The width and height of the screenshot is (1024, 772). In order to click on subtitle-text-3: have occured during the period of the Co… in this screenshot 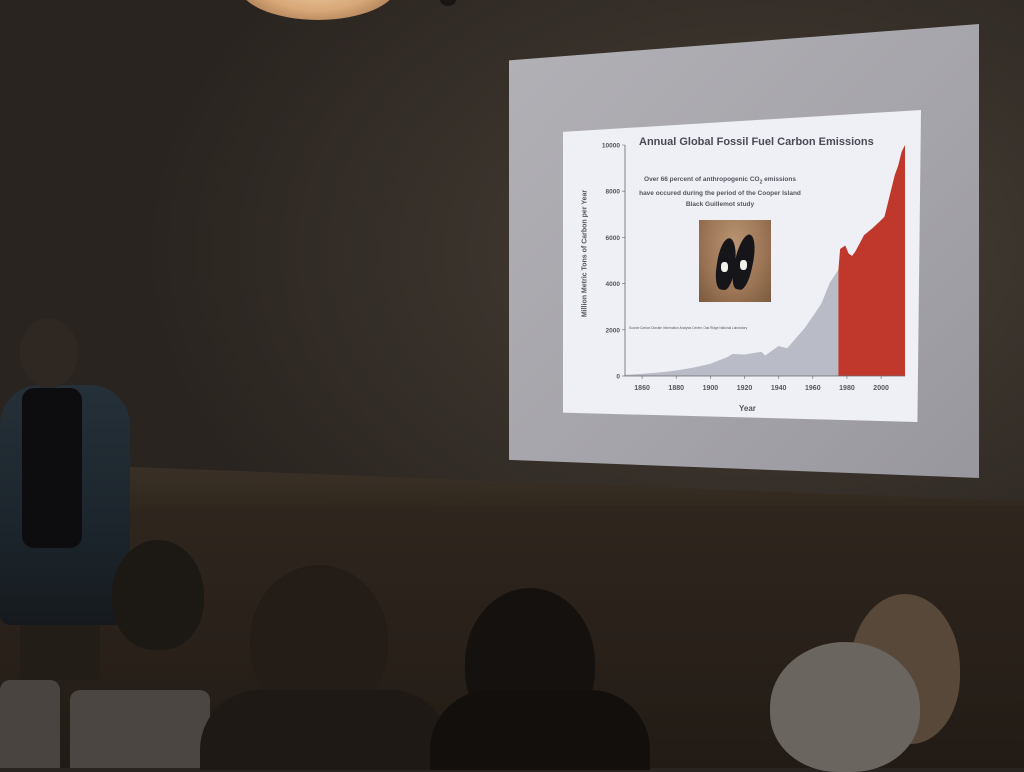, I will do `click(720, 194)`.